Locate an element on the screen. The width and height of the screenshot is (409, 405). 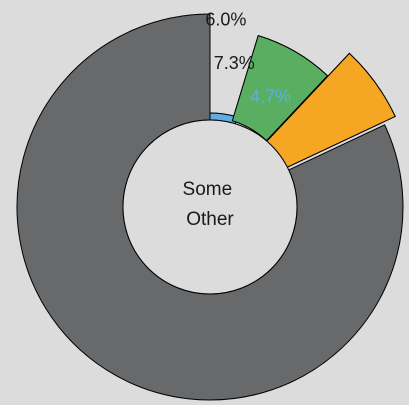
slice-label-2: 7.3% is located at coordinates (234, 63).